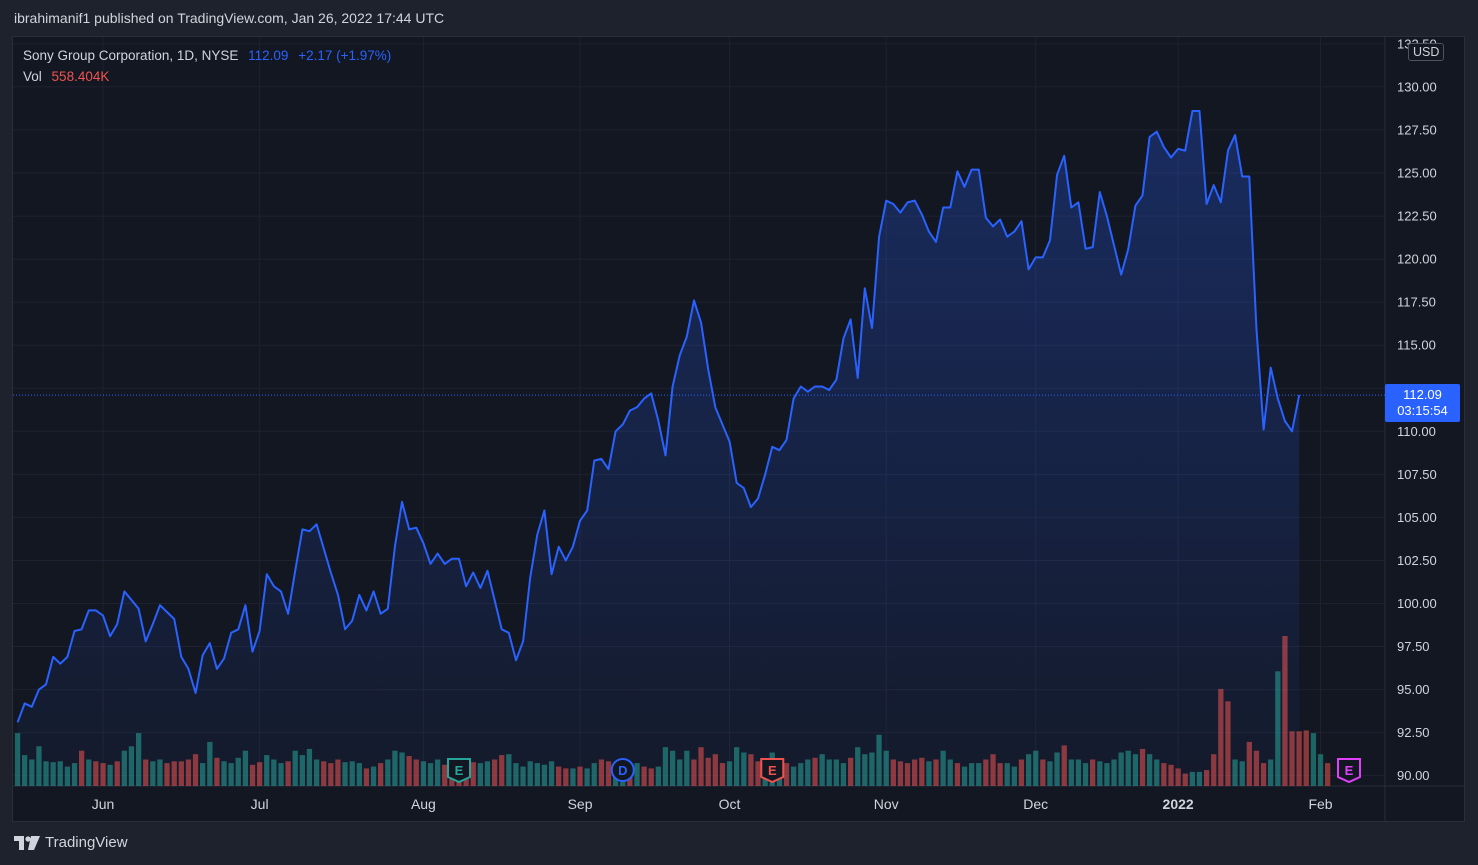 Image resolution: width=1478 pixels, height=865 pixels. What do you see at coordinates (1417, 517) in the screenshot?
I see `y-tick-label: 105.00` at bounding box center [1417, 517].